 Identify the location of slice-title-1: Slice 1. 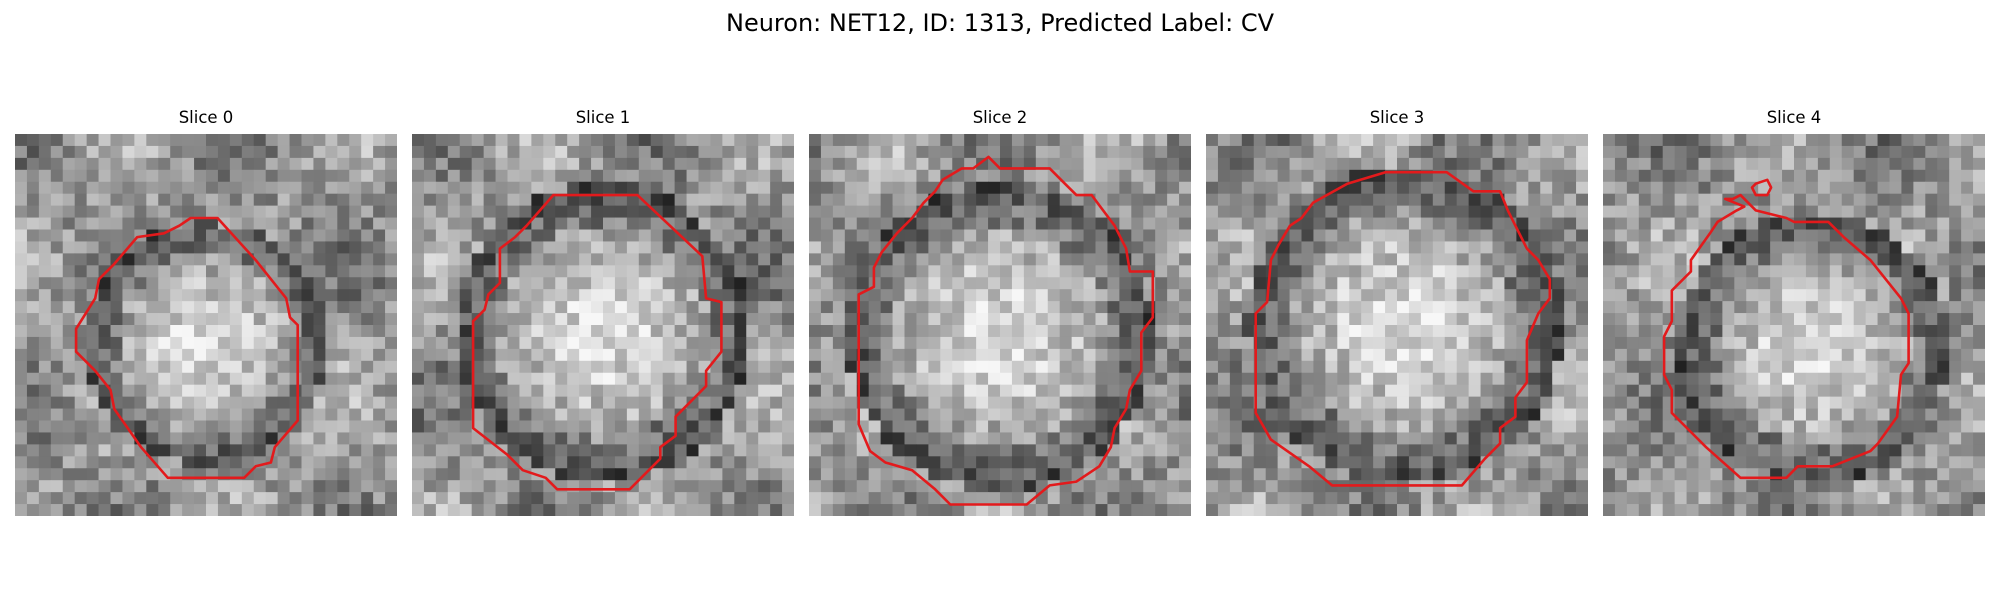
(603, 117).